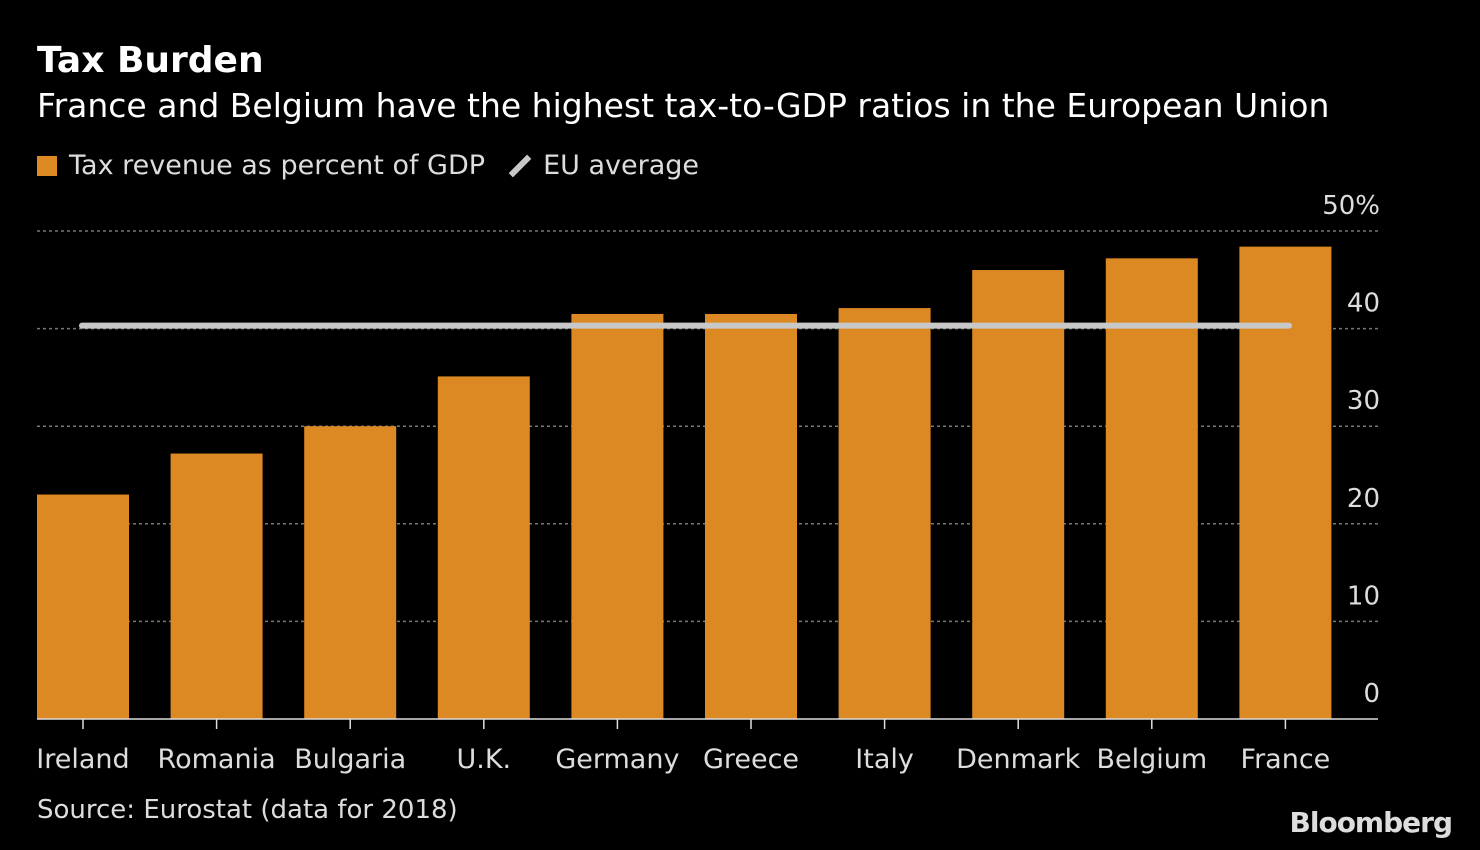 The height and width of the screenshot is (850, 1480). I want to click on legend-bar-swatch, so click(47, 165).